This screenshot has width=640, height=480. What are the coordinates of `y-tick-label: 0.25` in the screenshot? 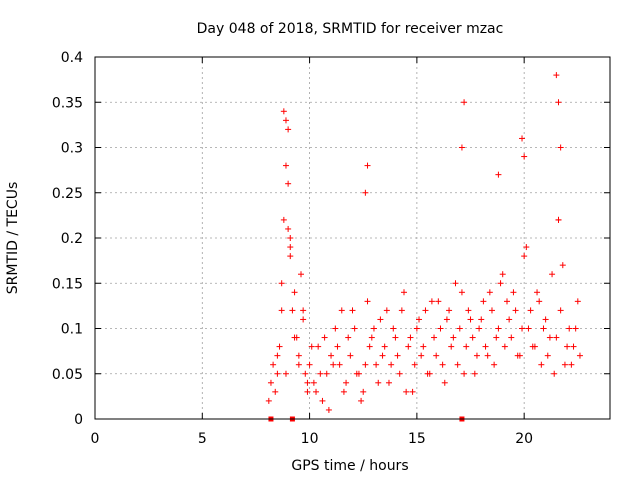 It's located at (67, 194).